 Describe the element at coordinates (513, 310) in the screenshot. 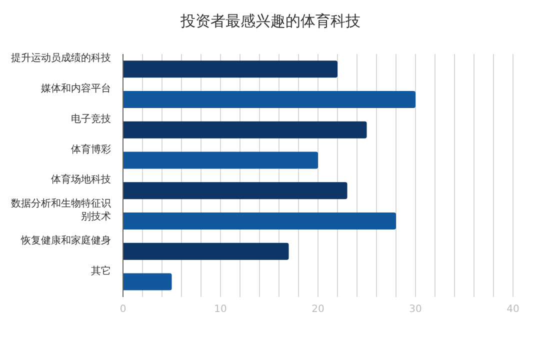

I see `x-tick-label: 40` at that location.